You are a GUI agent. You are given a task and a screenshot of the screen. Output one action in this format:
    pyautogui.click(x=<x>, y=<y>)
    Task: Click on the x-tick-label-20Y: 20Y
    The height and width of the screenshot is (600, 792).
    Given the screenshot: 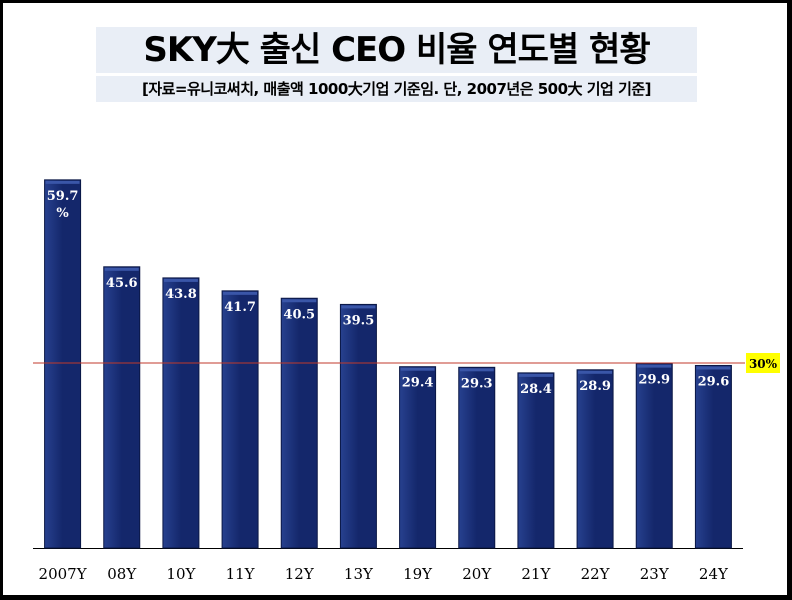 What is the action you would take?
    pyautogui.click(x=477, y=574)
    